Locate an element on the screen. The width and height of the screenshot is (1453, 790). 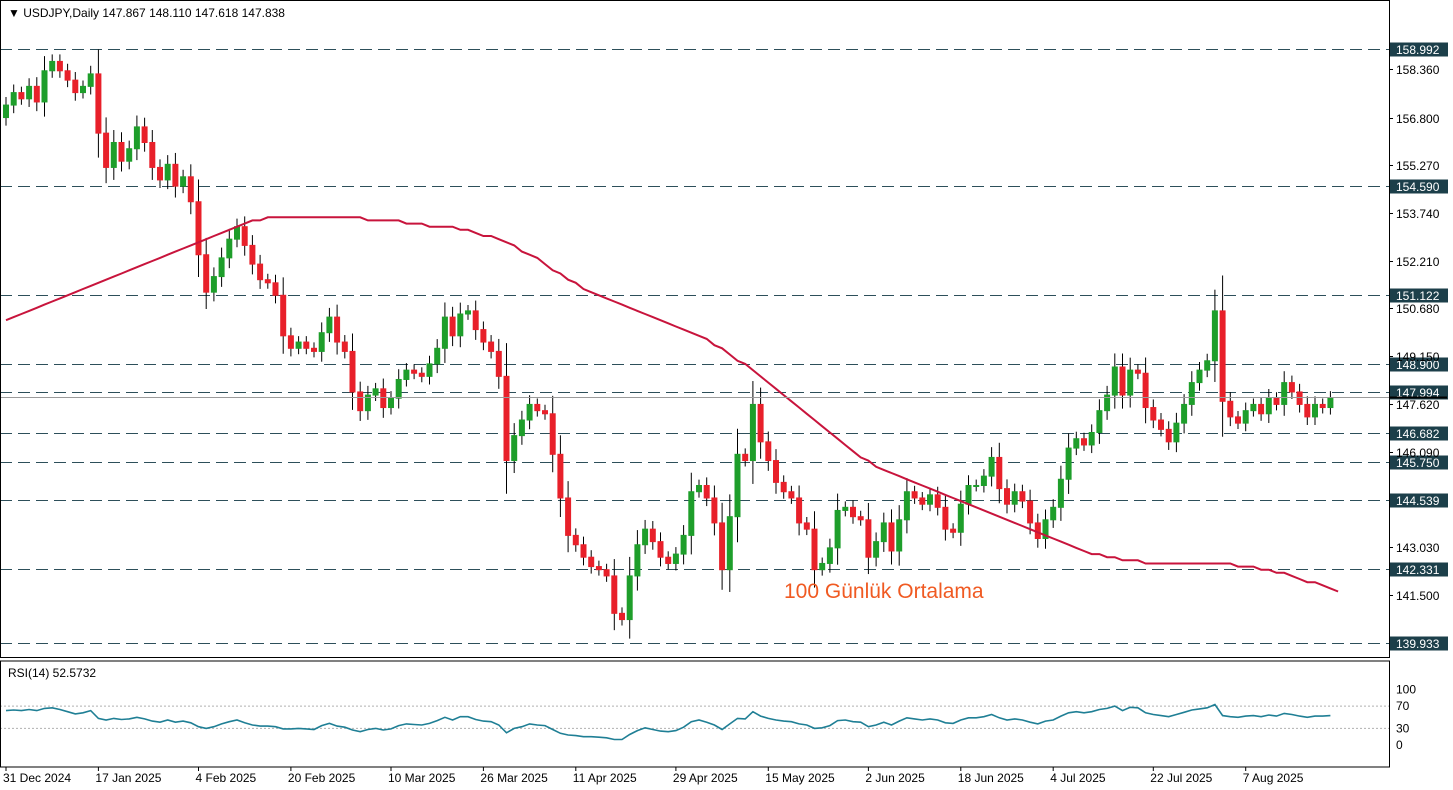
y-tick-label: 141.500 is located at coordinates (1418, 596).